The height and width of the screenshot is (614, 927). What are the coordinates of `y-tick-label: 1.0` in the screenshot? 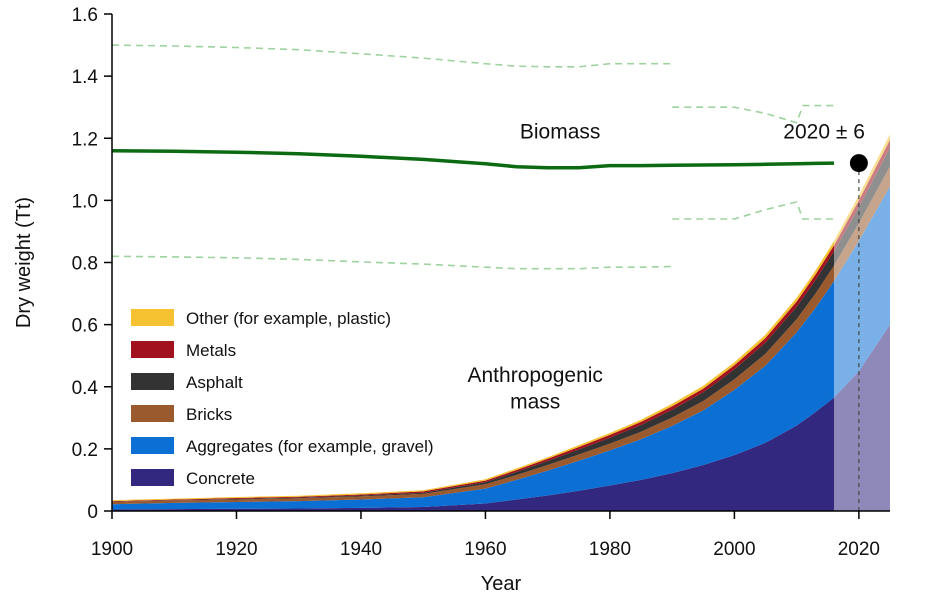 It's located at (85, 201).